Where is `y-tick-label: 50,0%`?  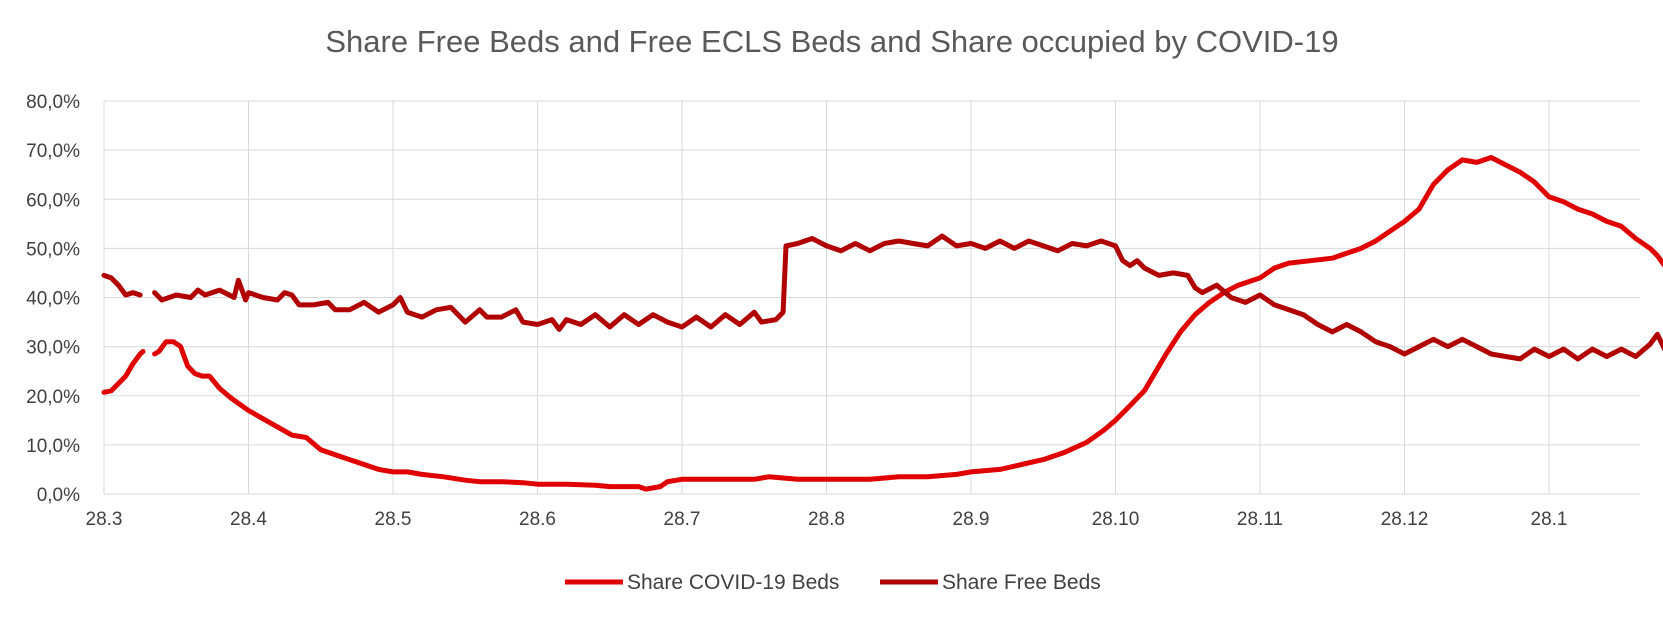 y-tick-label: 50,0% is located at coordinates (53, 249).